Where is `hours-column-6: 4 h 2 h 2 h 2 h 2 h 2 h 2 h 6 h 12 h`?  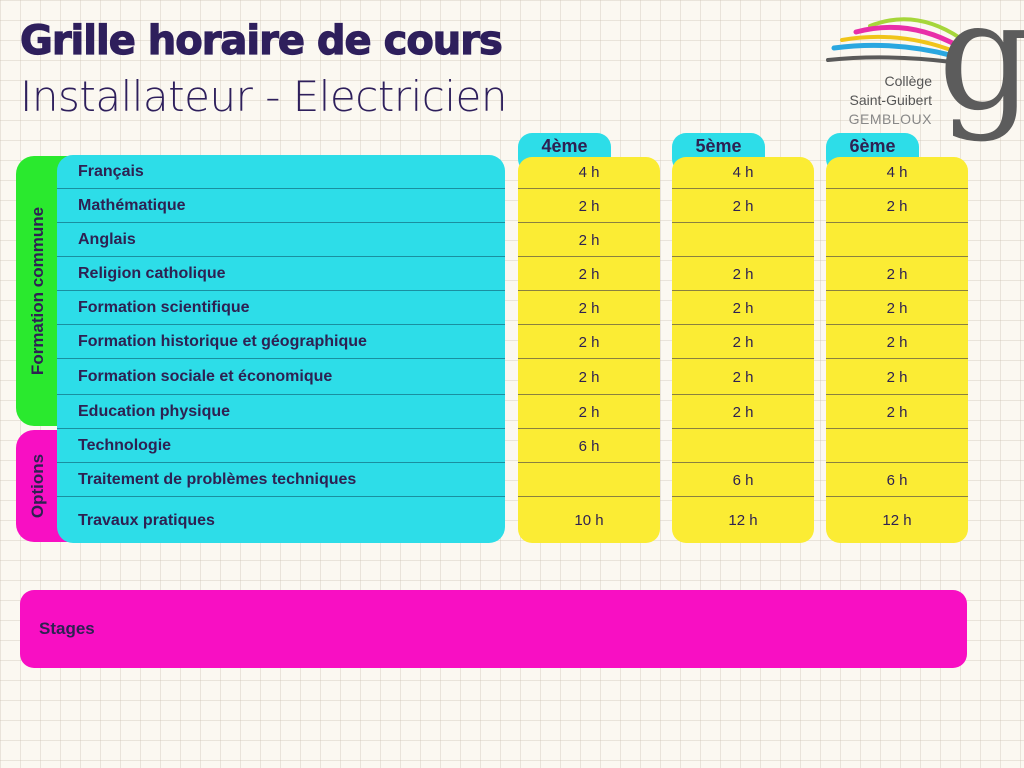 hours-column-6: 4 h 2 h 2 h 2 h 2 h 2 h 2 h 6 h 12 h is located at coordinates (897, 350).